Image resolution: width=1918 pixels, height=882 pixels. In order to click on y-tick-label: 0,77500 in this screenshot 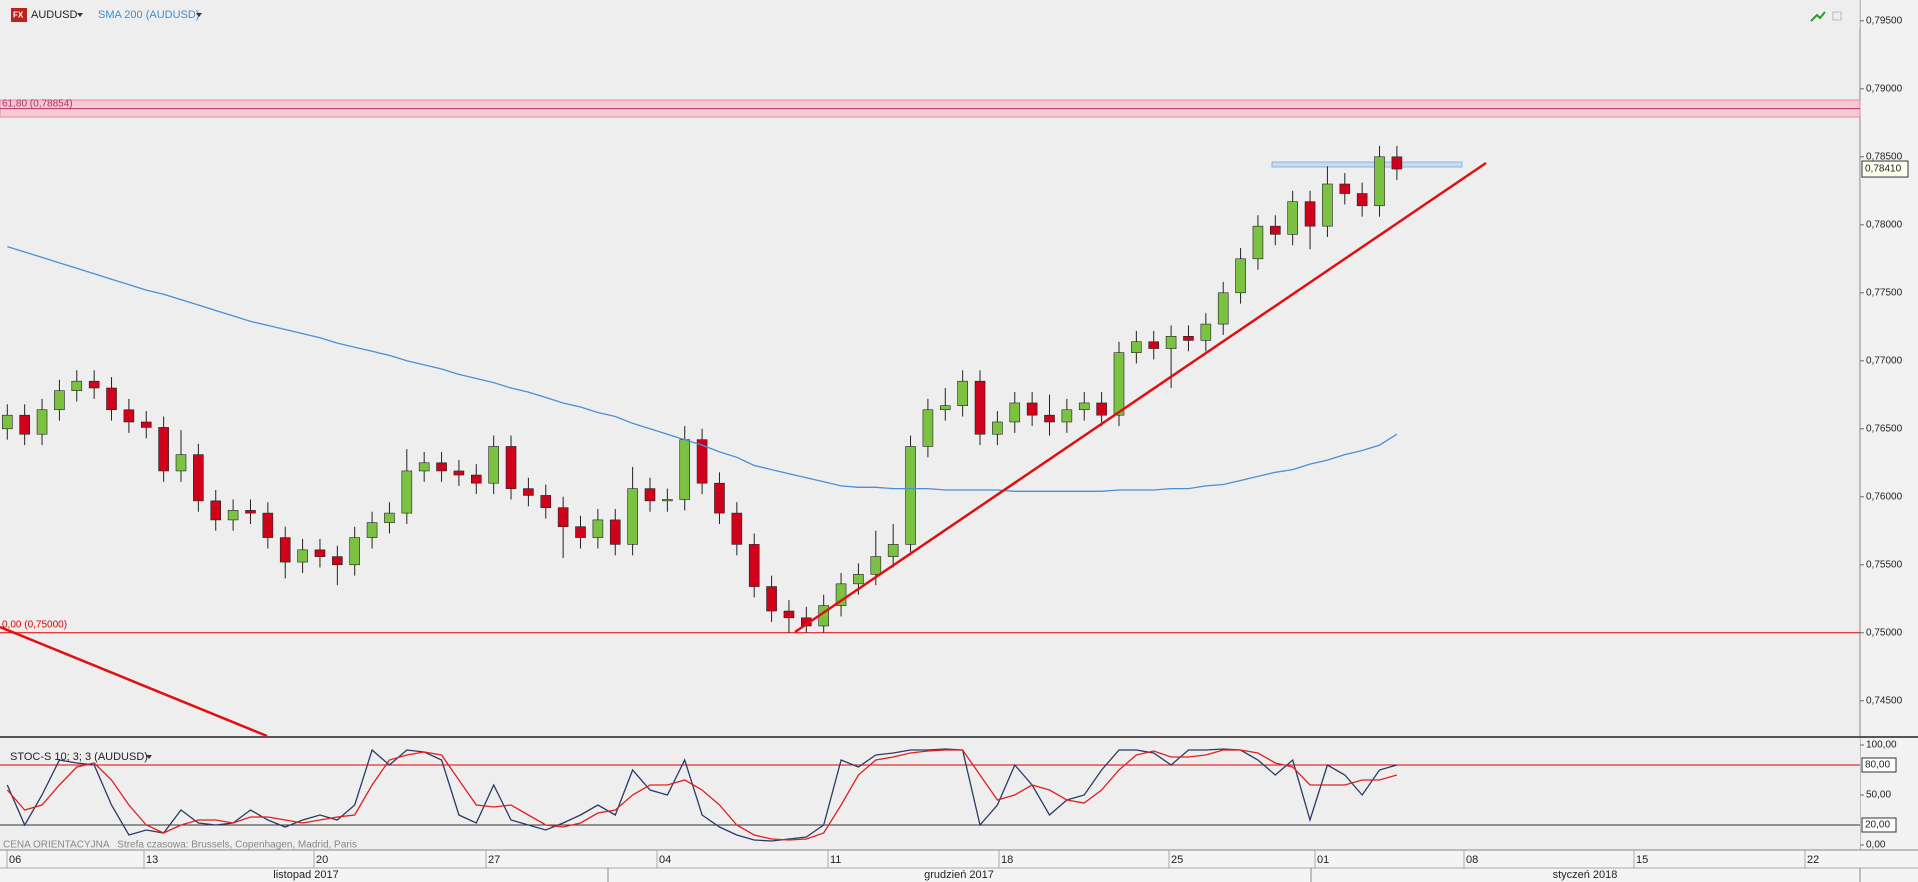, I will do `click(1884, 292)`.